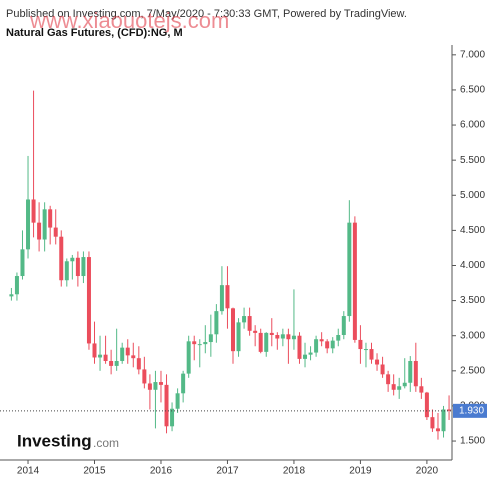 The width and height of the screenshot is (499, 481). I want to click on y-tick-label: 1.500, so click(472, 441).